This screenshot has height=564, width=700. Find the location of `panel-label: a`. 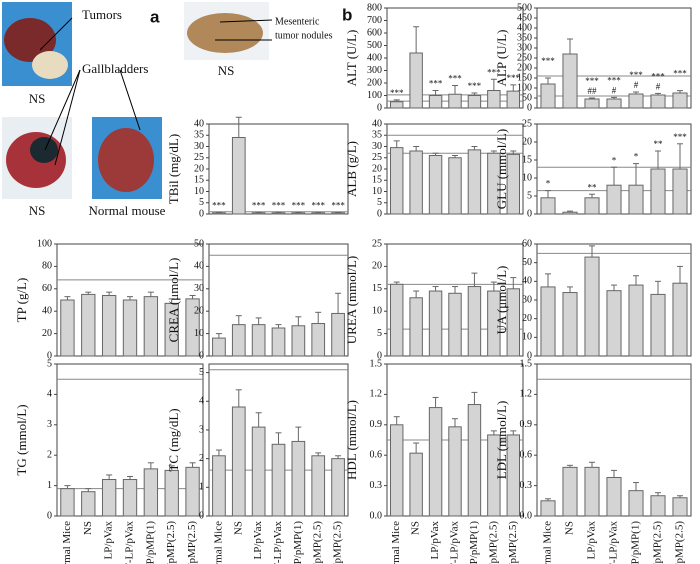

panel-label: a is located at coordinates (155, 16).